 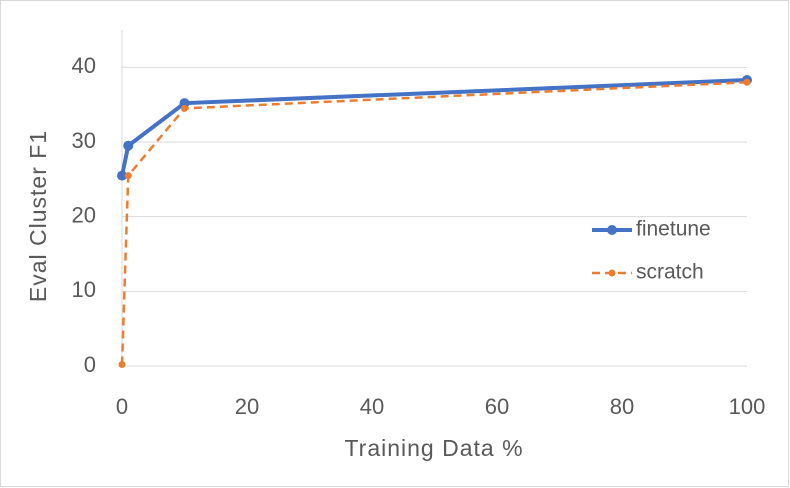 I want to click on x-axis-title: Training Data %, so click(x=433, y=448).